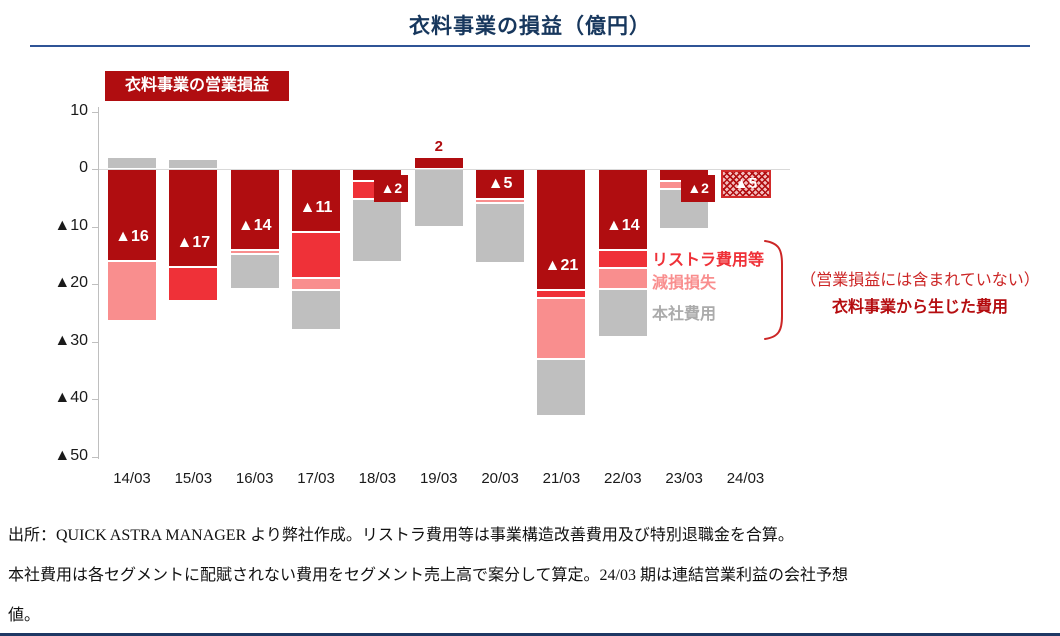  I want to click on legend-item-impairment-loss: 減損損失, so click(684, 283).